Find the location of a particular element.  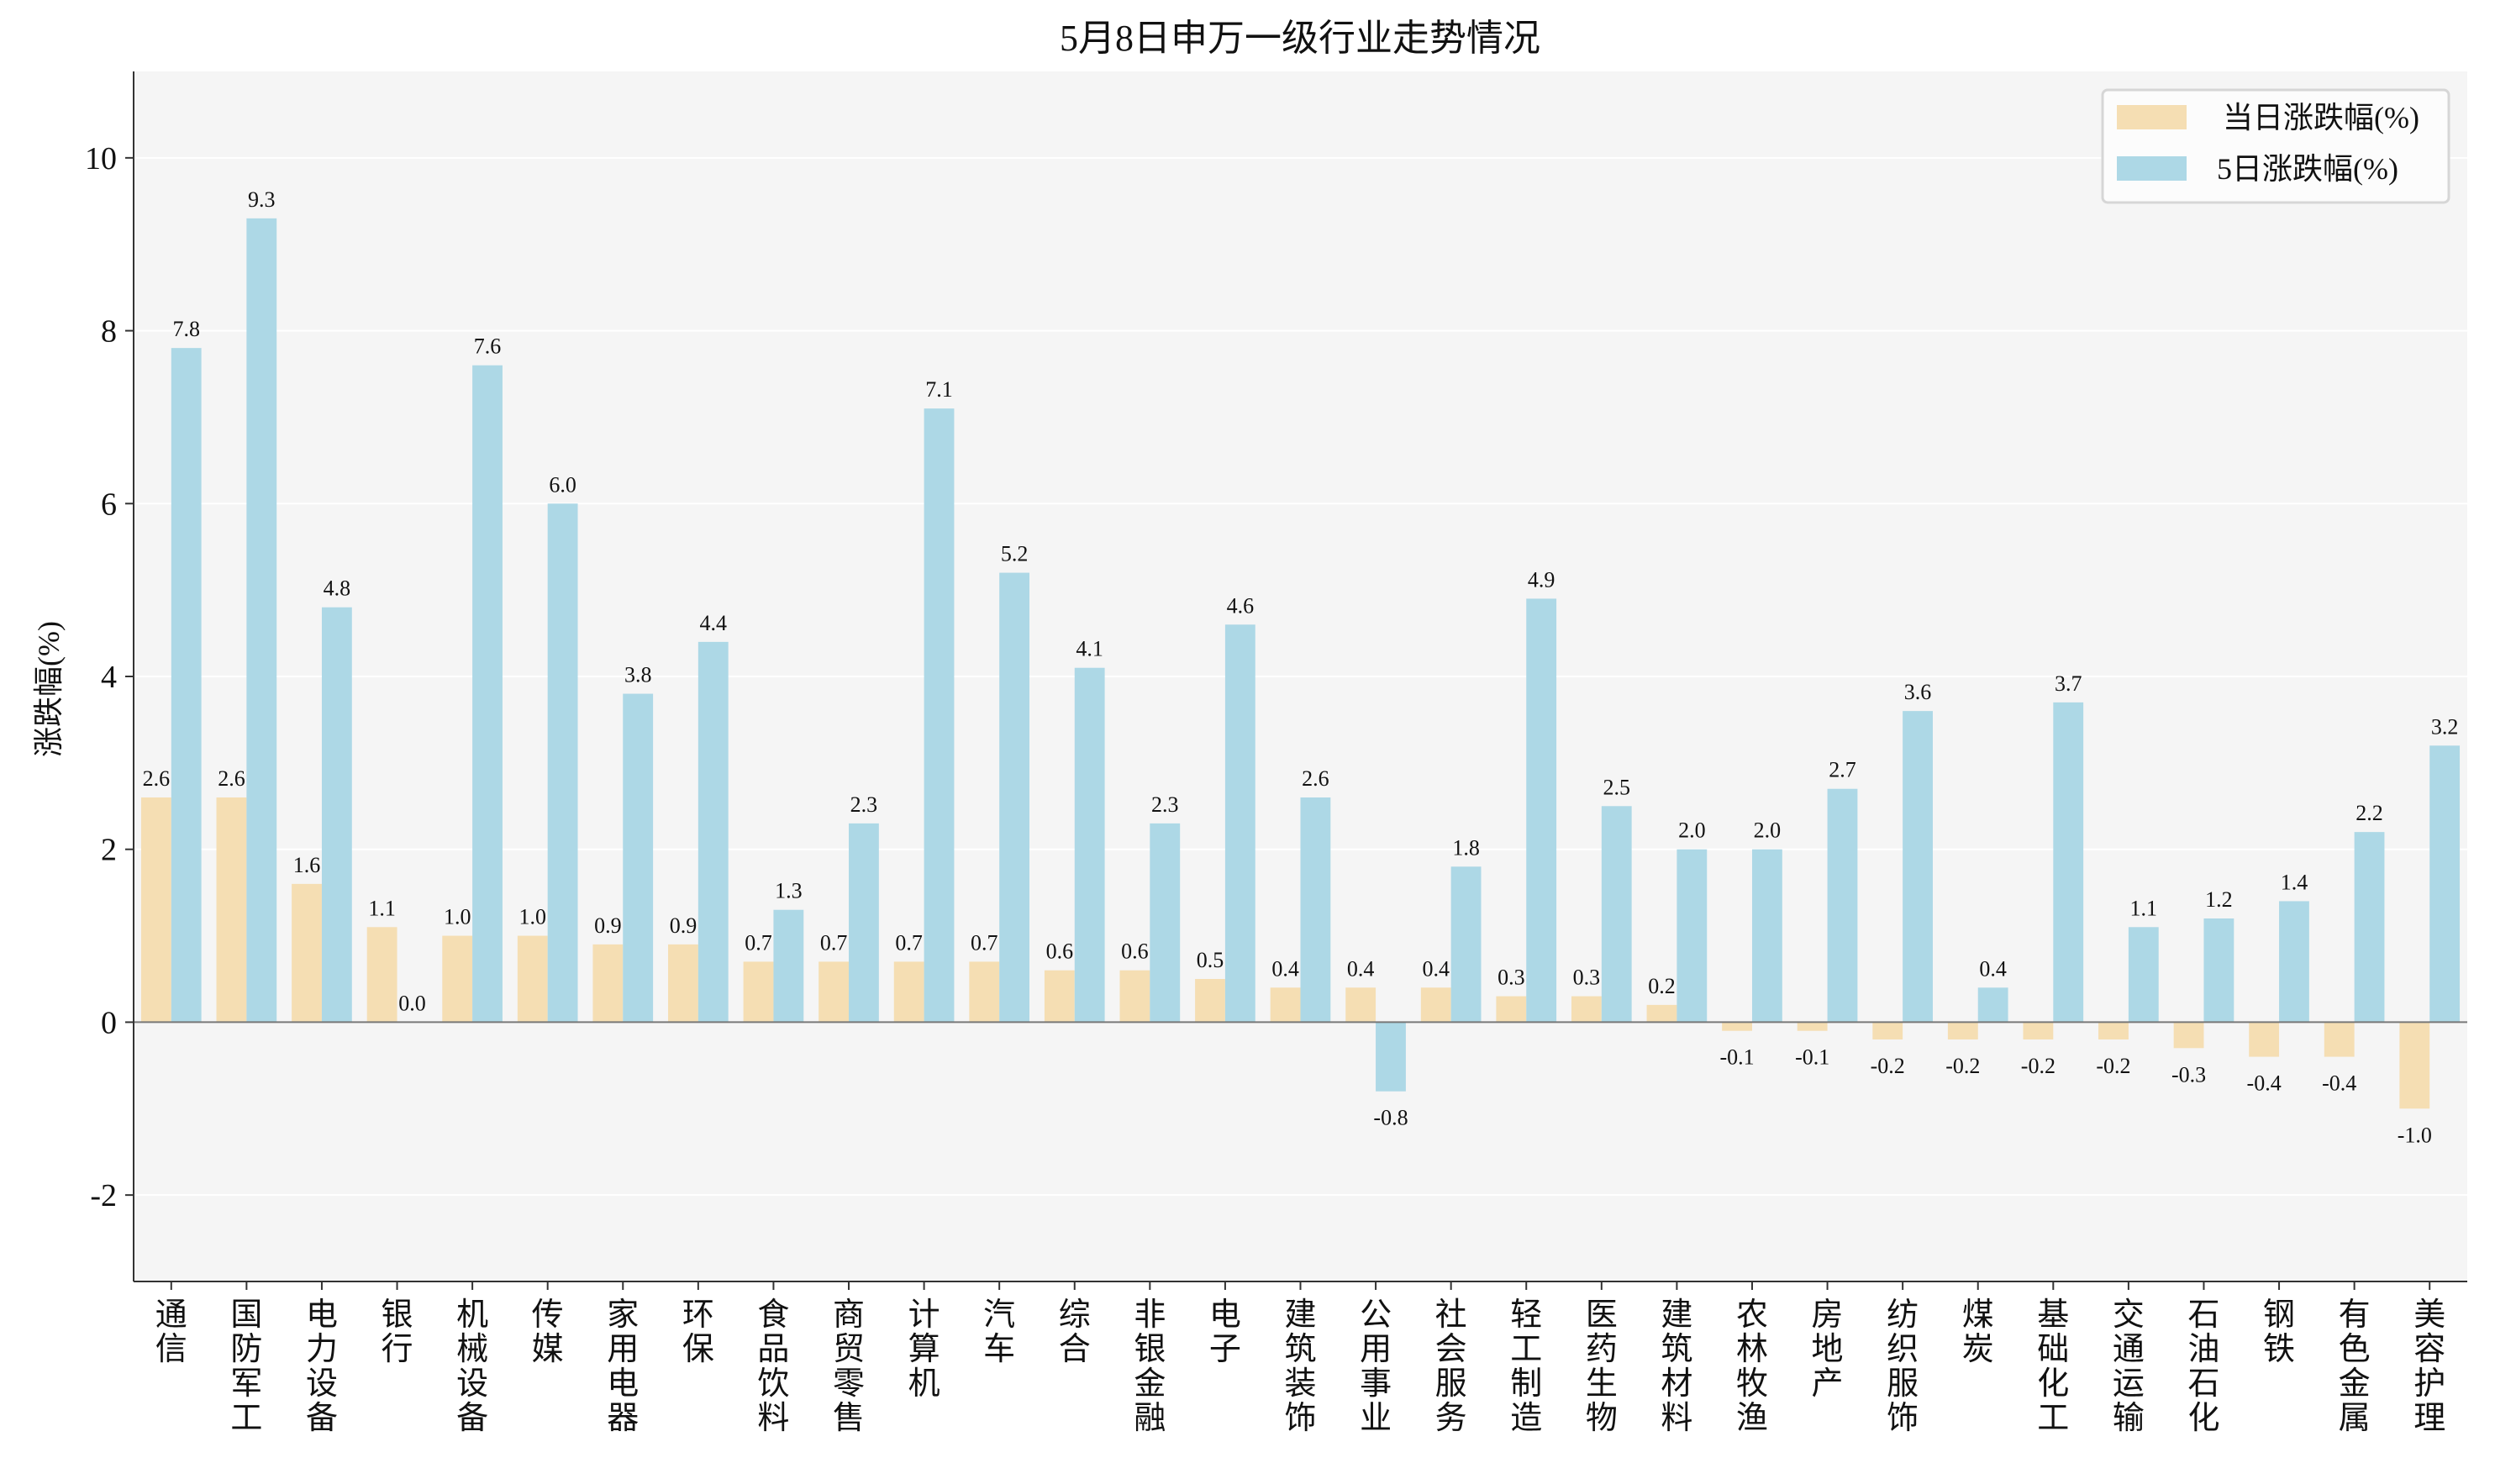

data-label: 4.9 is located at coordinates (1541, 579).